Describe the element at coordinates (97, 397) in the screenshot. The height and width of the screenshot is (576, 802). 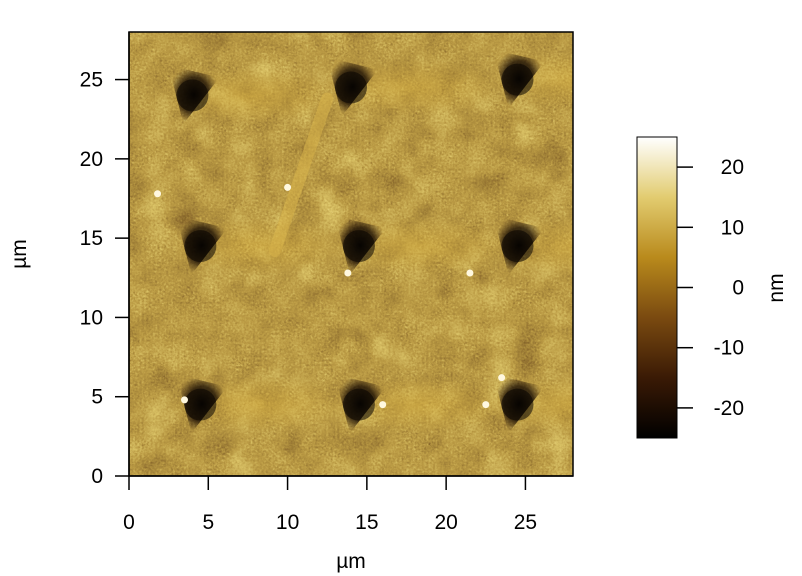
I see `y-tick-label: 5` at that location.